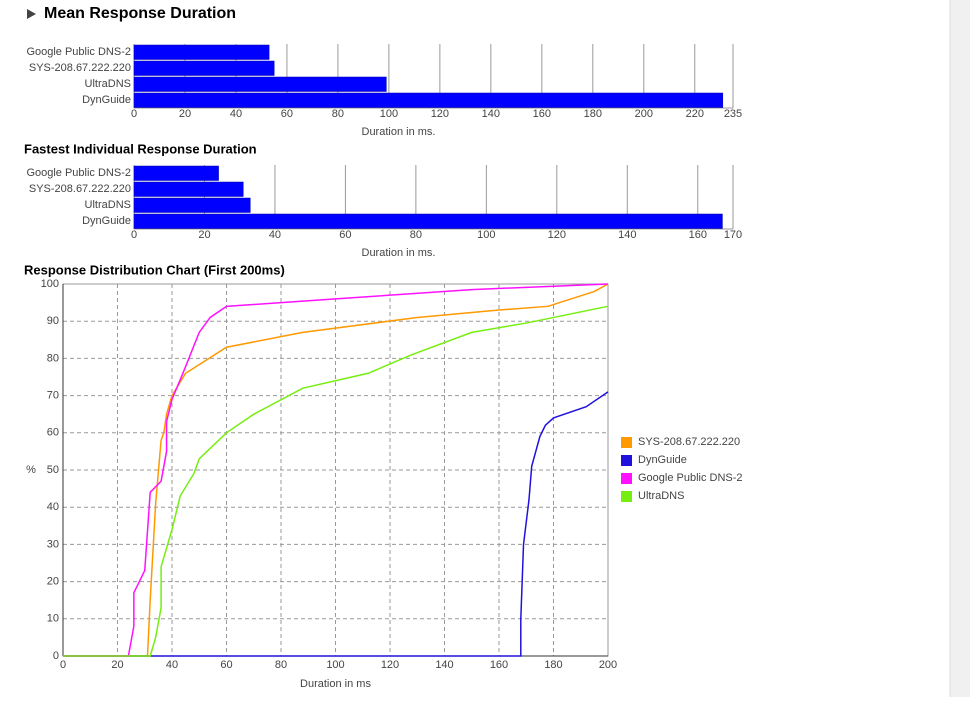 This screenshot has width=970, height=702. What do you see at coordinates (53, 321) in the screenshot?
I see `y-tick-label: 90` at bounding box center [53, 321].